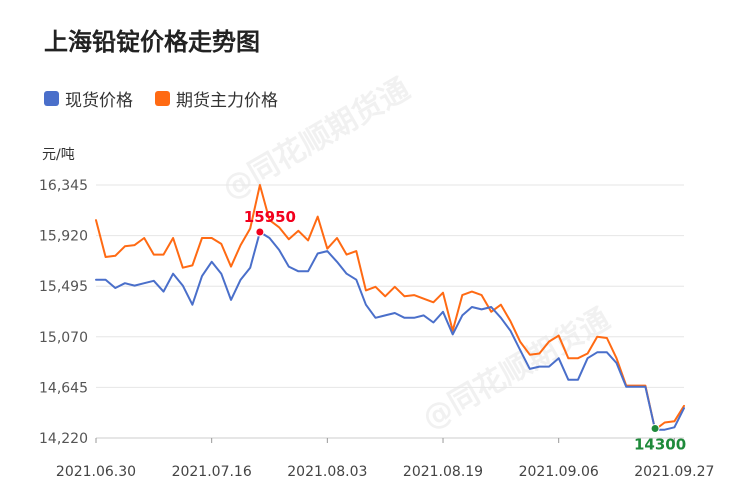 The width and height of the screenshot is (735, 500). What do you see at coordinates (227, 101) in the screenshot?
I see `legend-label-futures: 期货主力价格` at bounding box center [227, 101].